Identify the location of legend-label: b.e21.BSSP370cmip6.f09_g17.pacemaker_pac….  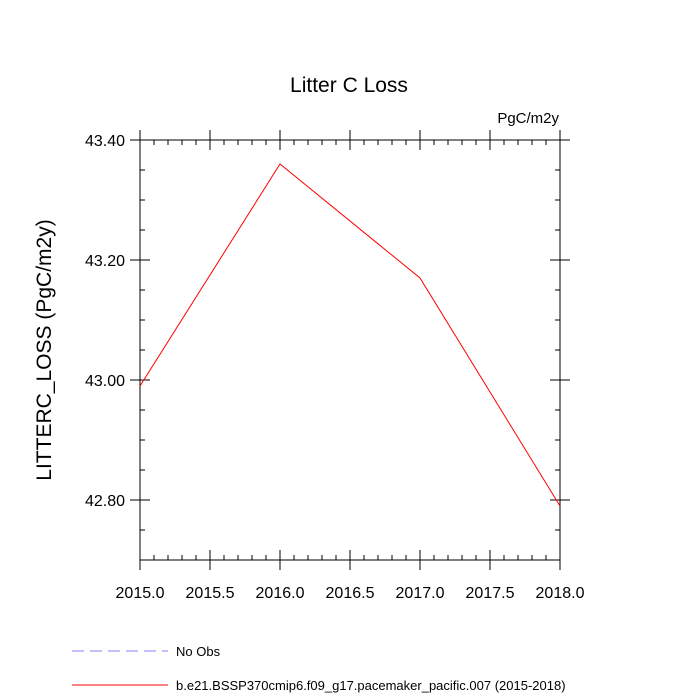
(371, 685).